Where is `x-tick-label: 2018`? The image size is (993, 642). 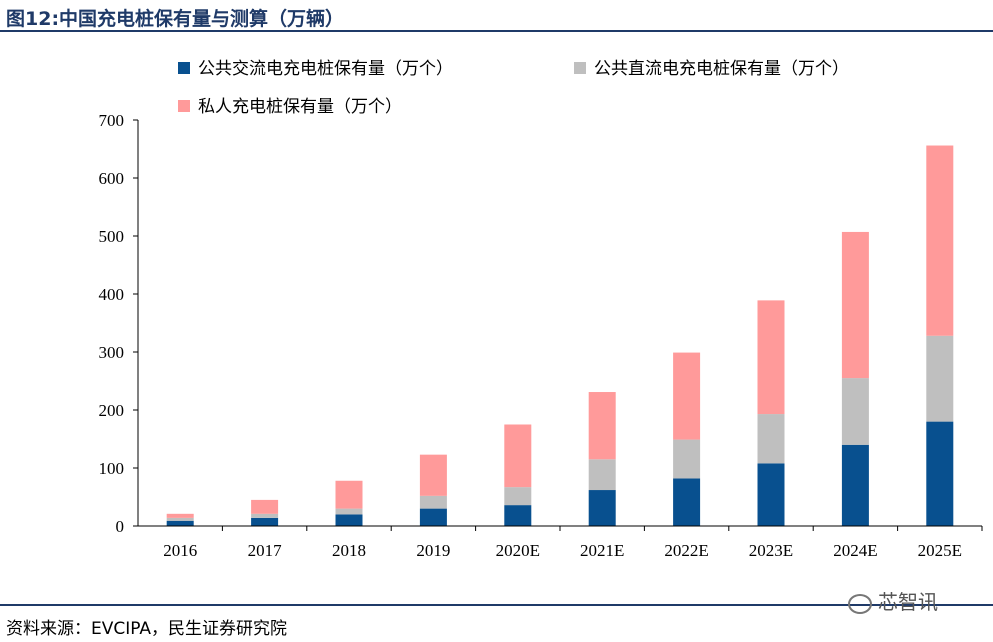
x-tick-label: 2018 is located at coordinates (349, 550).